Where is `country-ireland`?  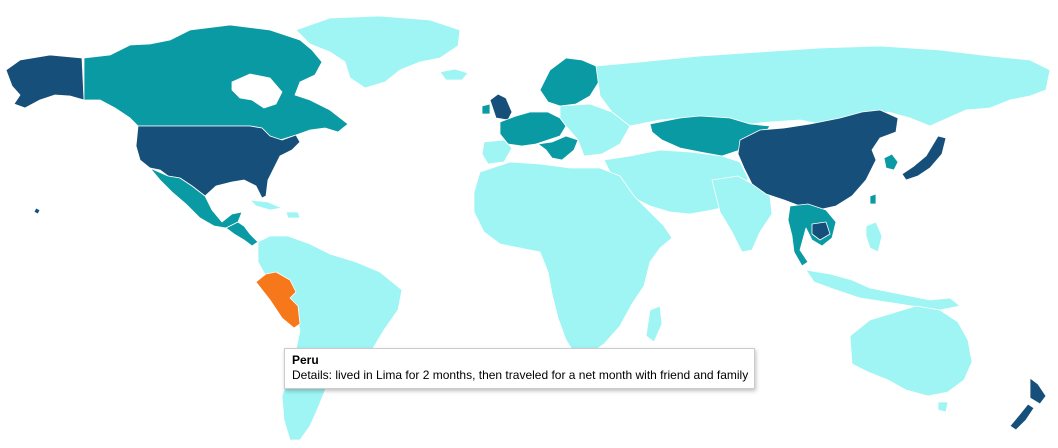
country-ireland is located at coordinates (486, 109).